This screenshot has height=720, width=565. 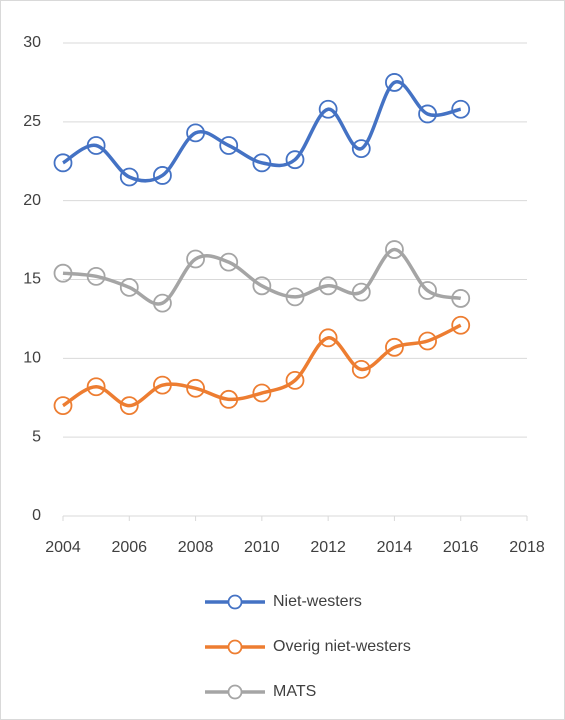 I want to click on y-tick-label: 5, so click(x=36, y=436).